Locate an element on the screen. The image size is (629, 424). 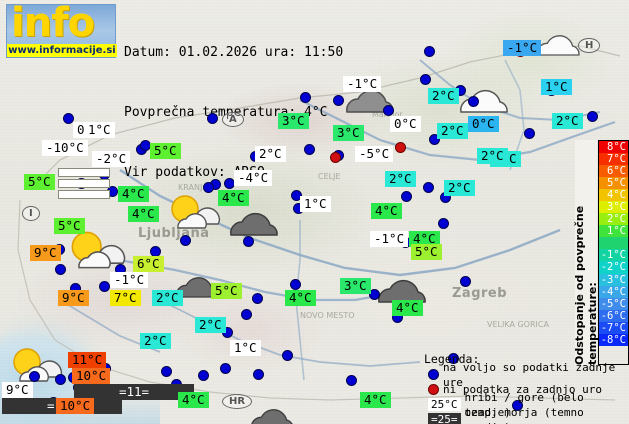
sun-cloud-icon is located at coordinates (197, 214).